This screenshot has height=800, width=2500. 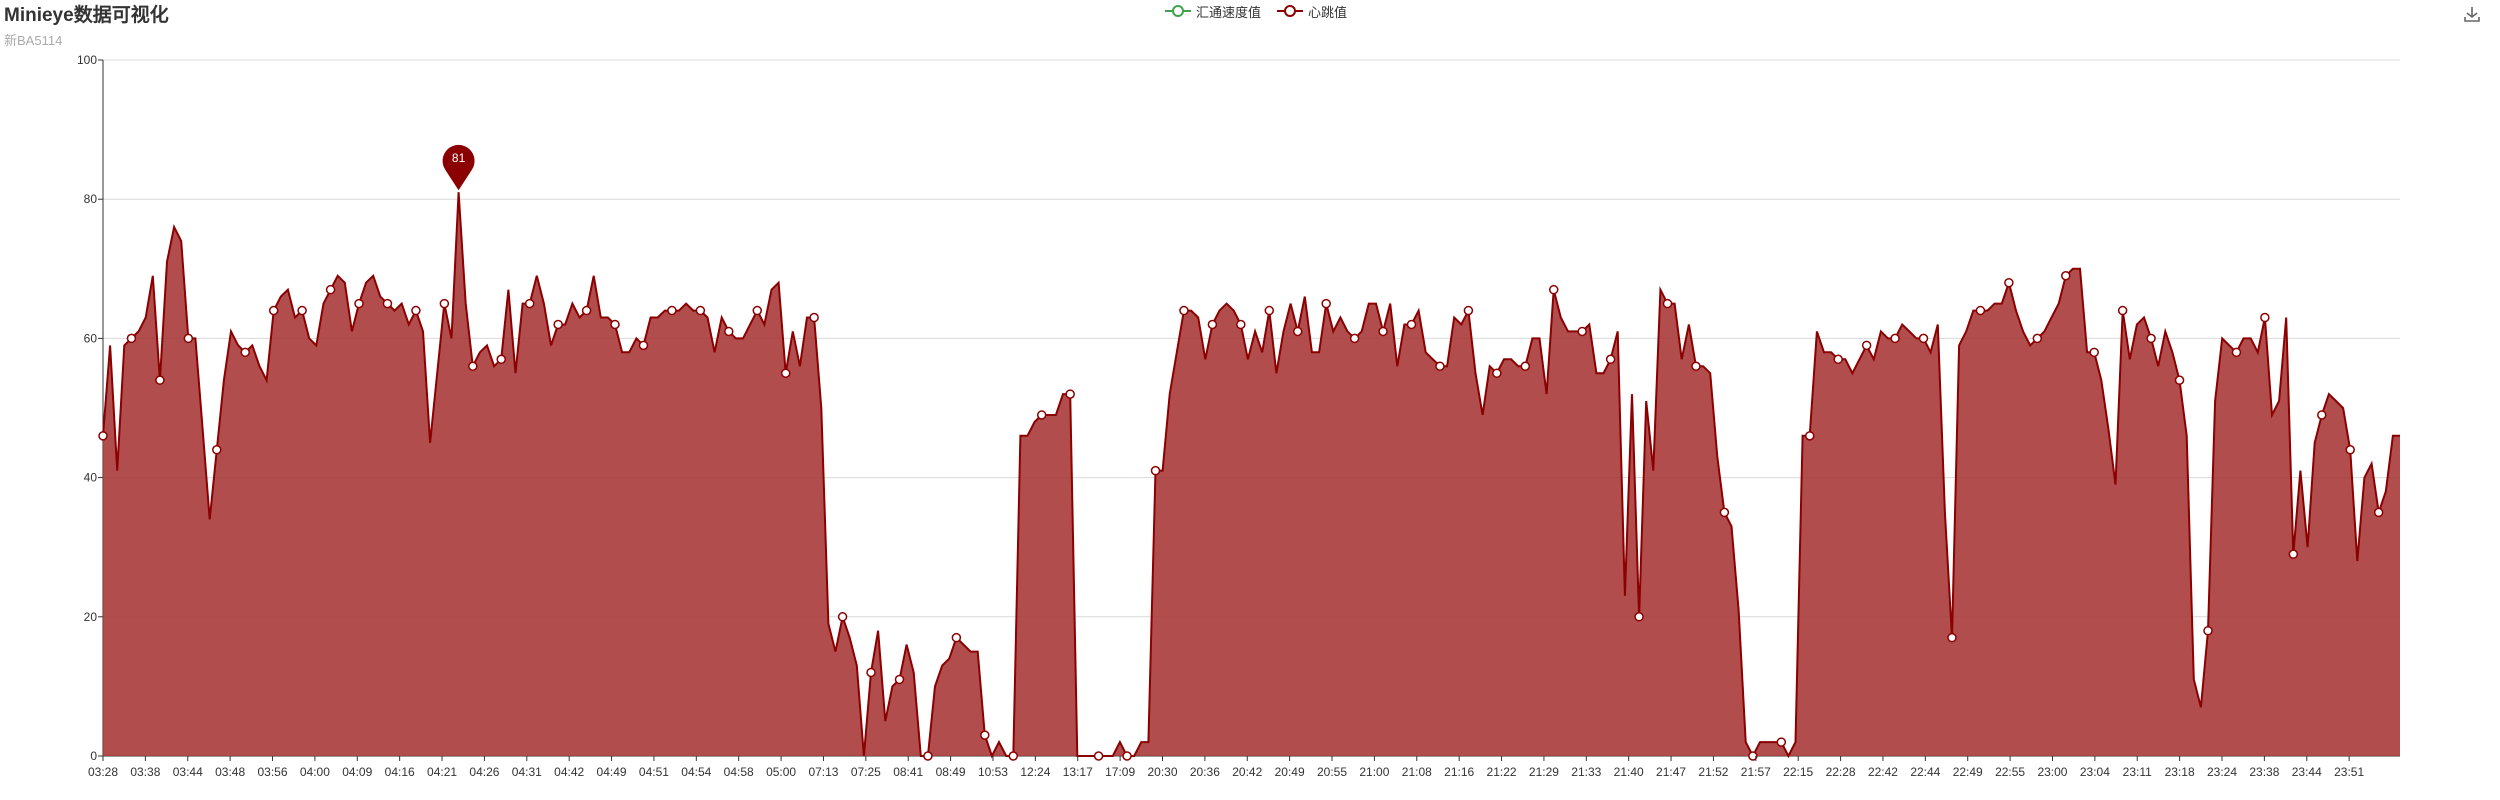 I want to click on x-tick-label: 04:42, so click(x=569, y=772).